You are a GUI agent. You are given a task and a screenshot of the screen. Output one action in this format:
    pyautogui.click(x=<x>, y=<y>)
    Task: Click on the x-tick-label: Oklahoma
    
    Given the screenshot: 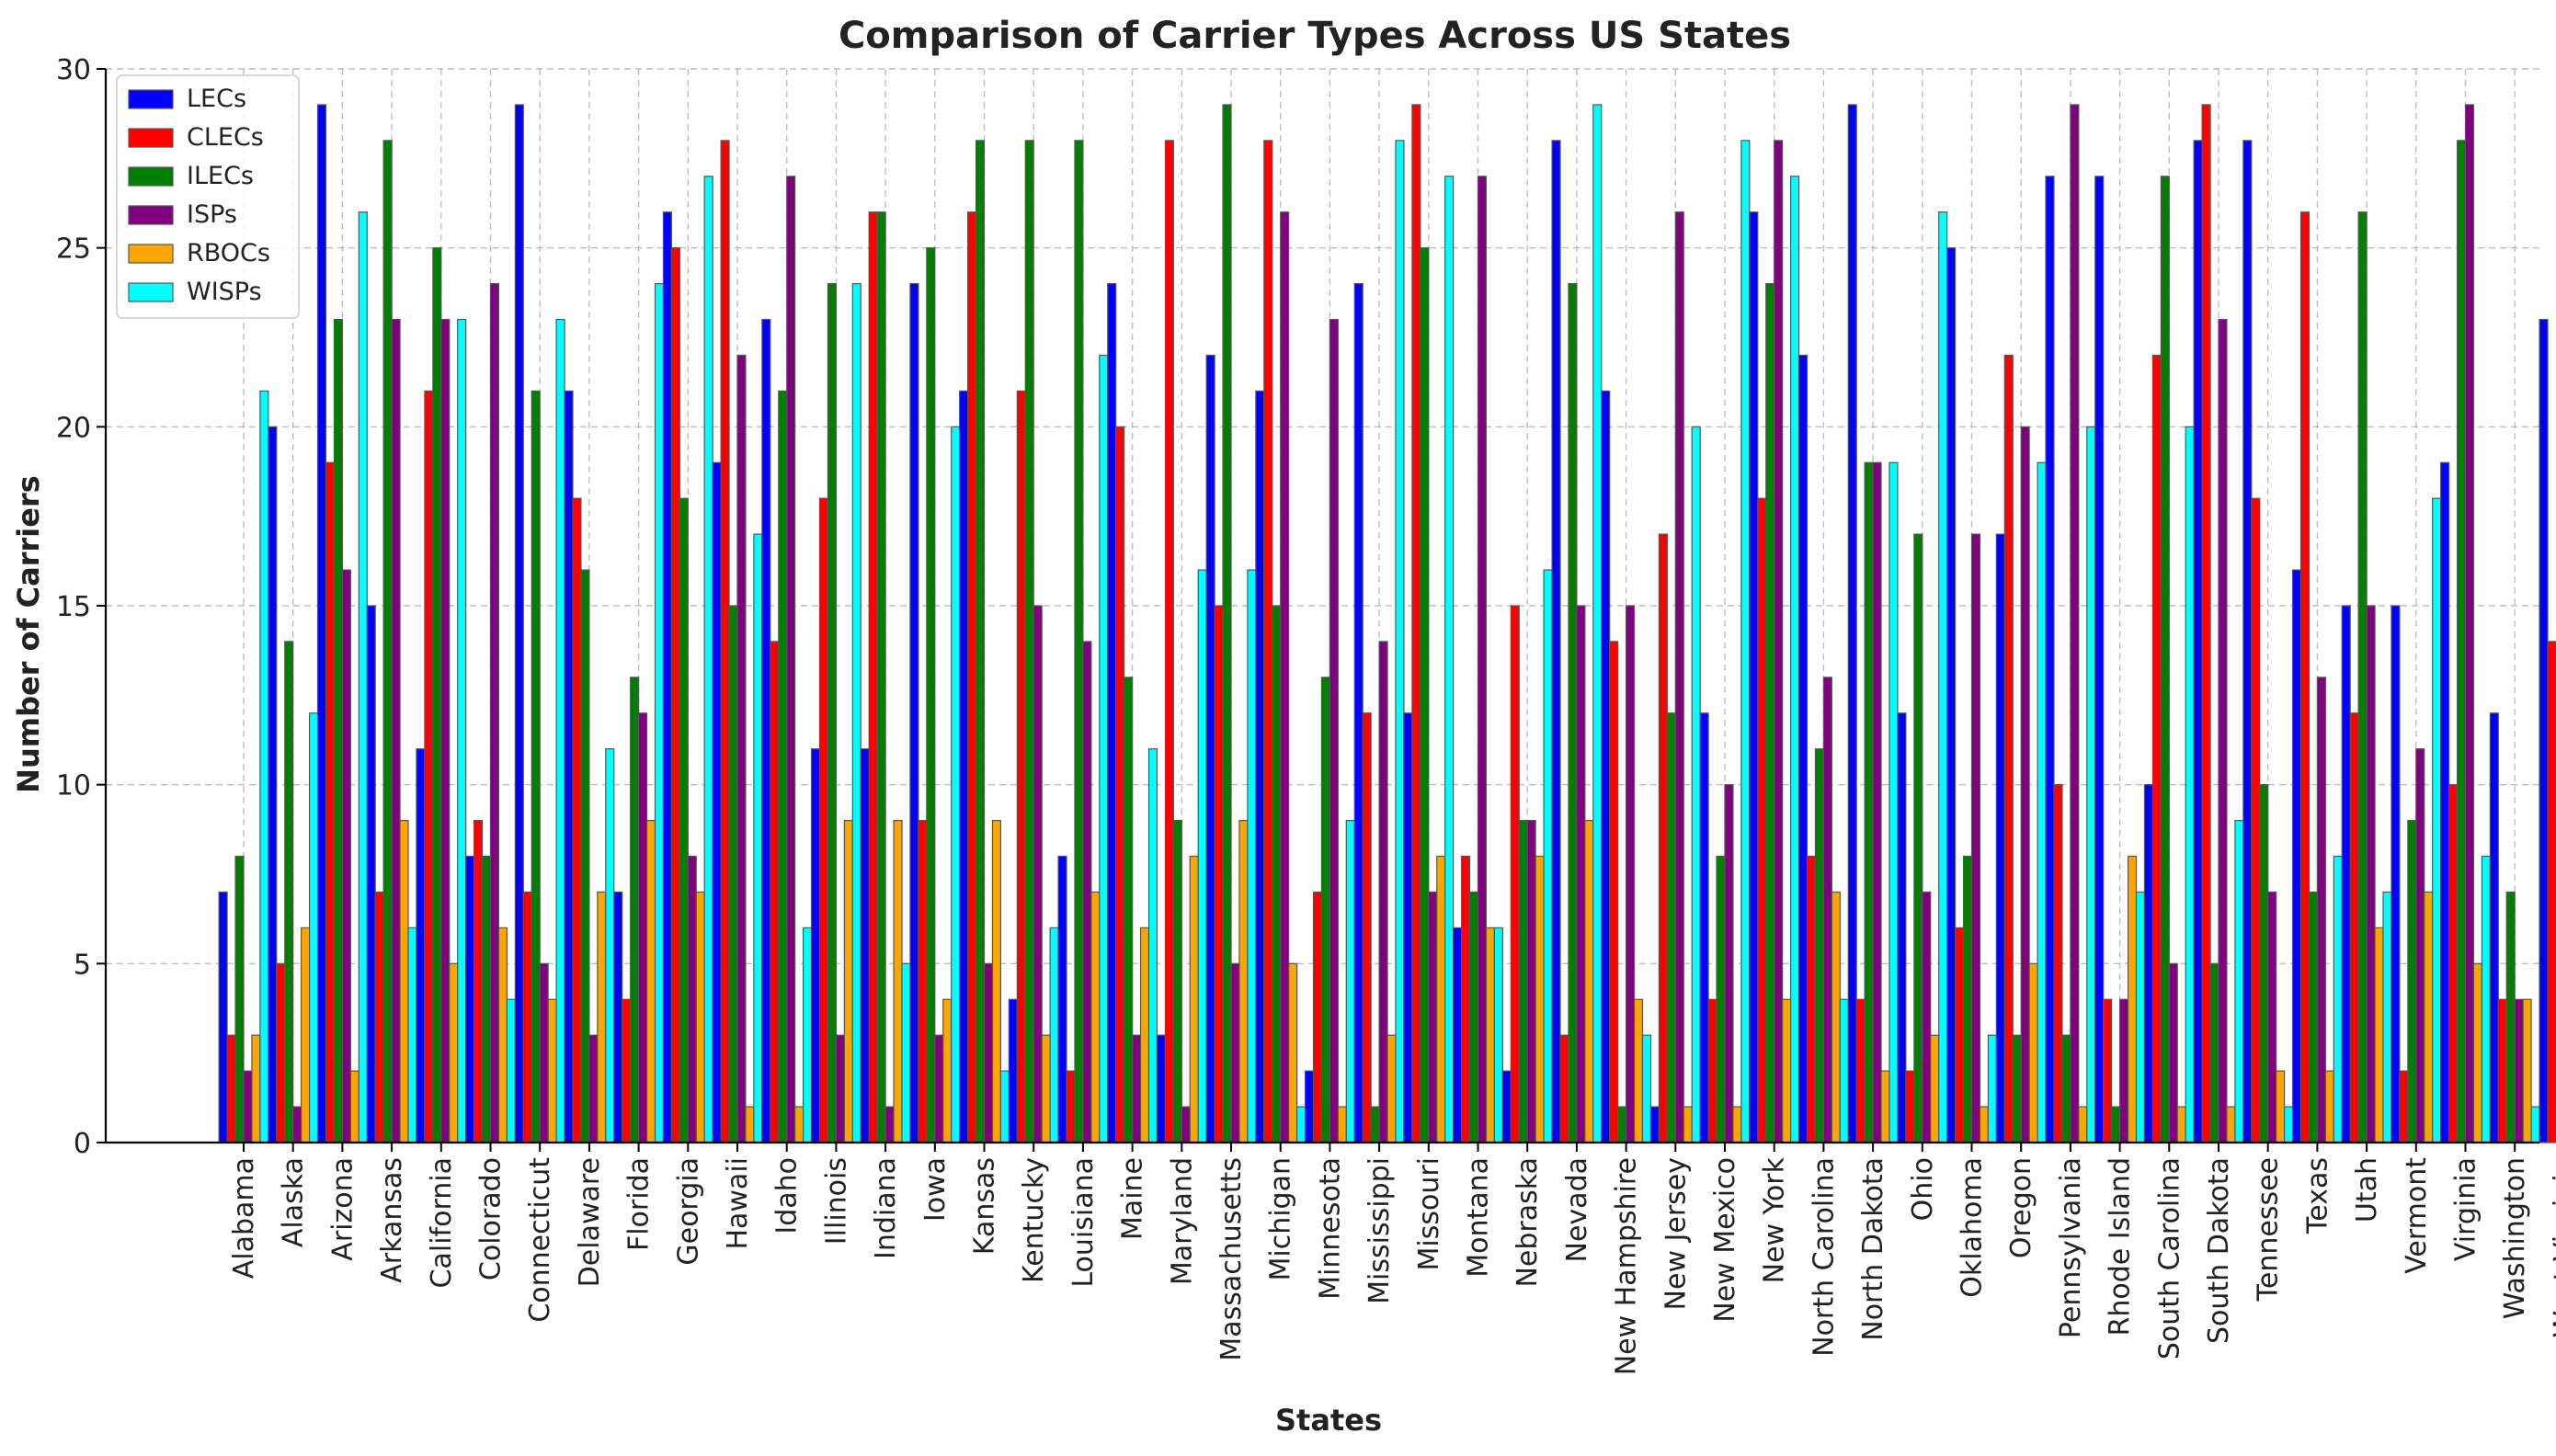 What is the action you would take?
    pyautogui.click(x=1973, y=1227)
    